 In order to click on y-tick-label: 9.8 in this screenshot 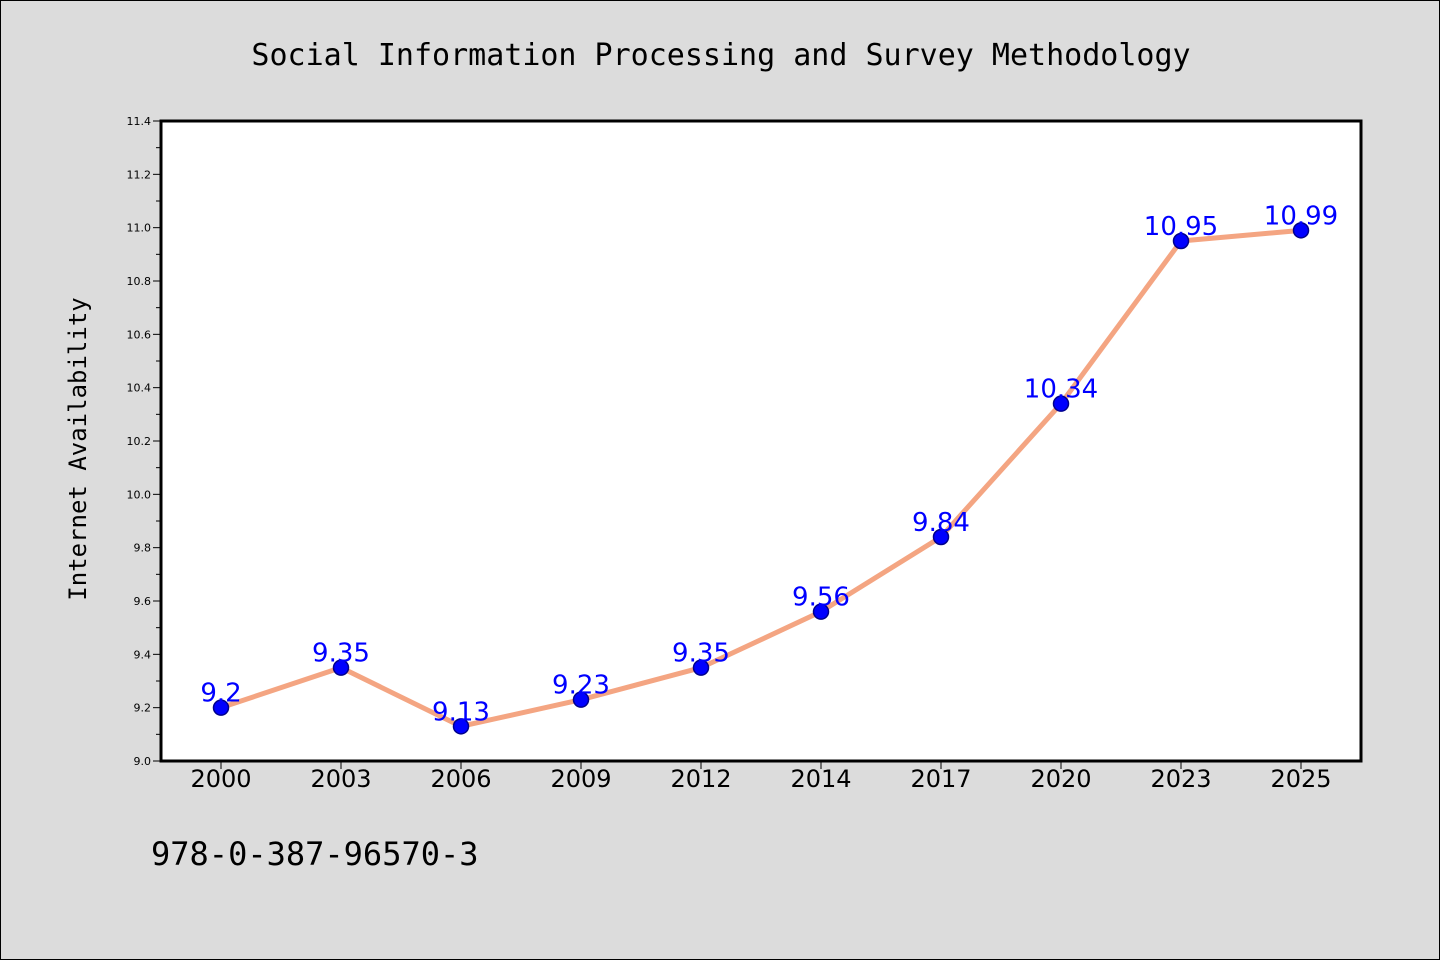, I will do `click(143, 548)`.